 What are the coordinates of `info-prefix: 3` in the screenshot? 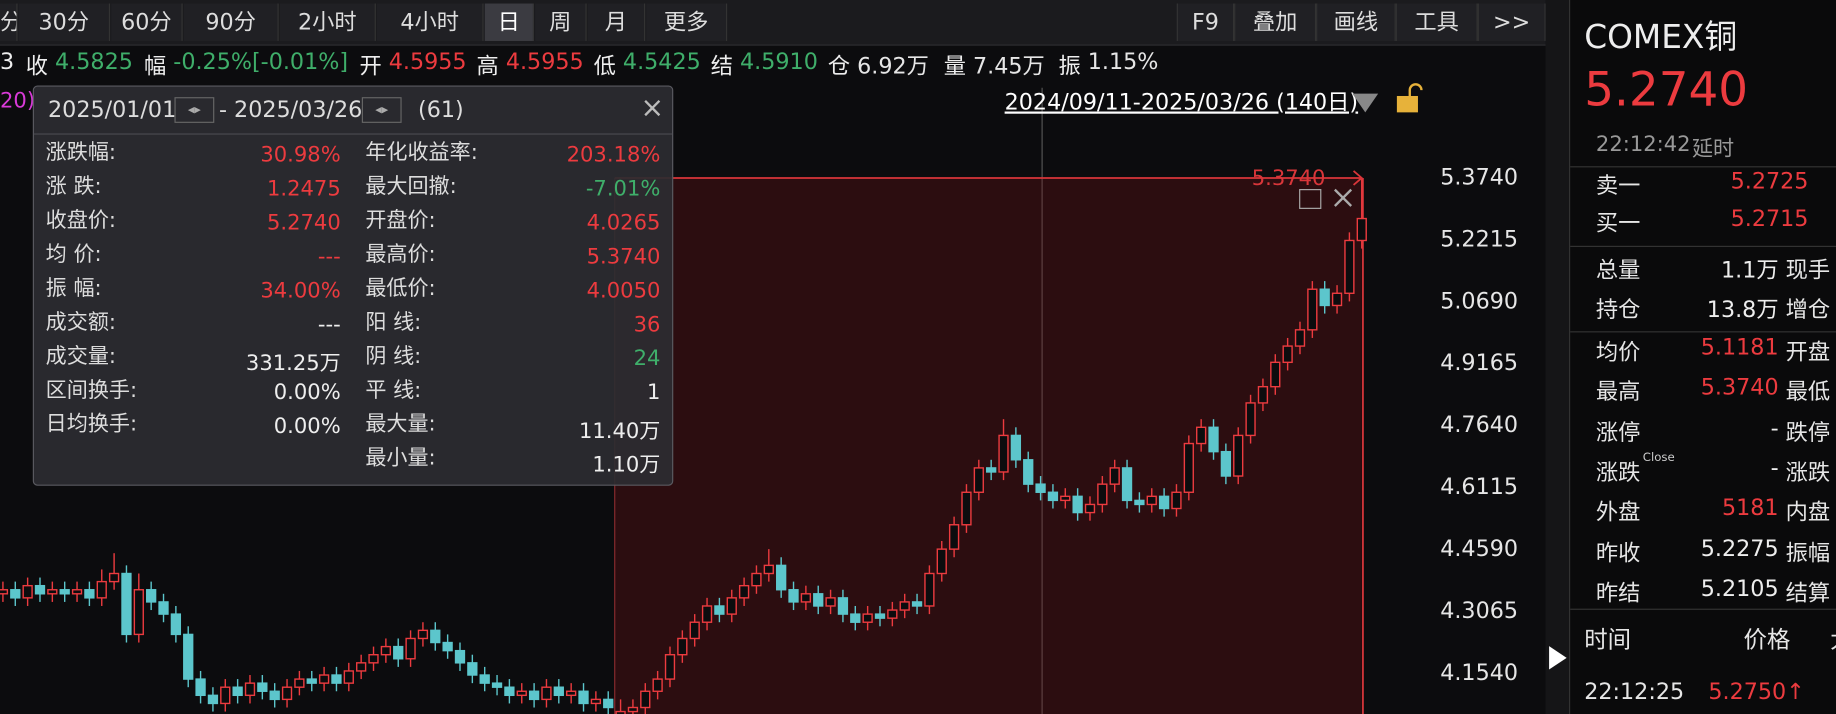 It's located at (7, 62).